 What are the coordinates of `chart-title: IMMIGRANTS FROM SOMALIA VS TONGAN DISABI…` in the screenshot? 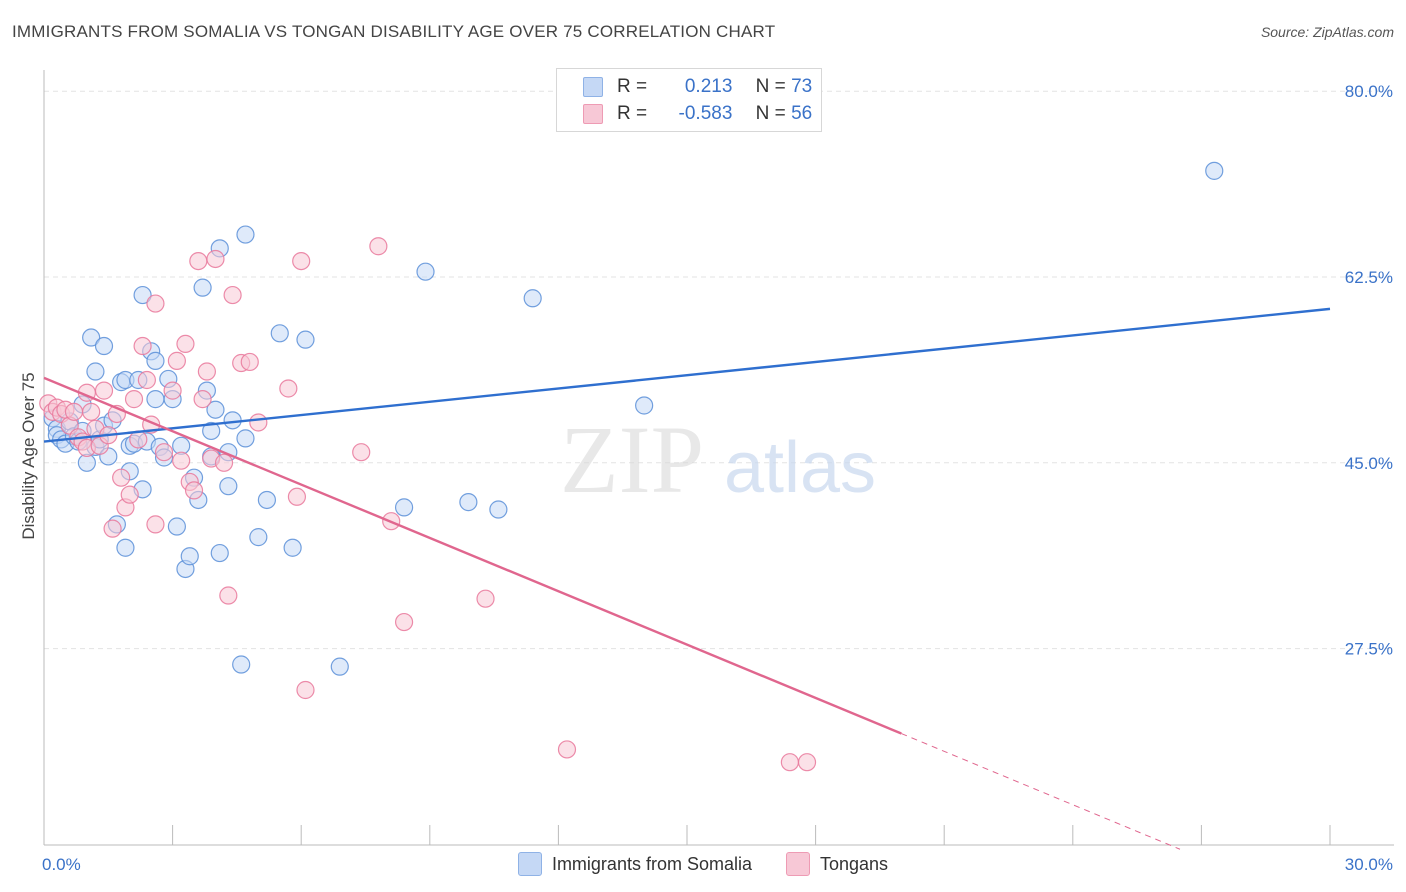 It's located at (394, 31).